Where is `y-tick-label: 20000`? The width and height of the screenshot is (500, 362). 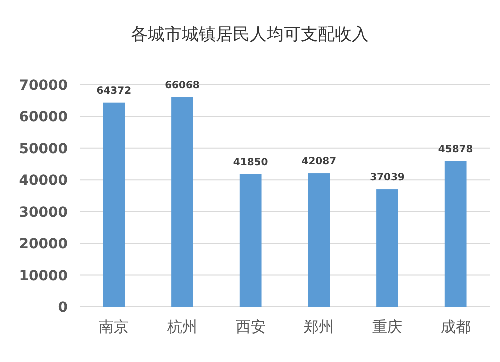
y-tick-label: 20000 is located at coordinates (43, 244).